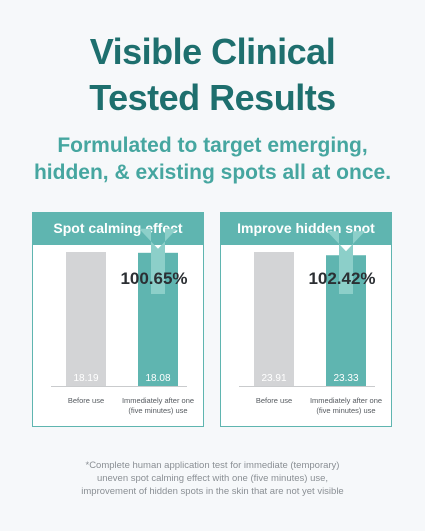 The width and height of the screenshot is (425, 531). What do you see at coordinates (273, 378) in the screenshot?
I see `before-use-value-label: 23.91` at bounding box center [273, 378].